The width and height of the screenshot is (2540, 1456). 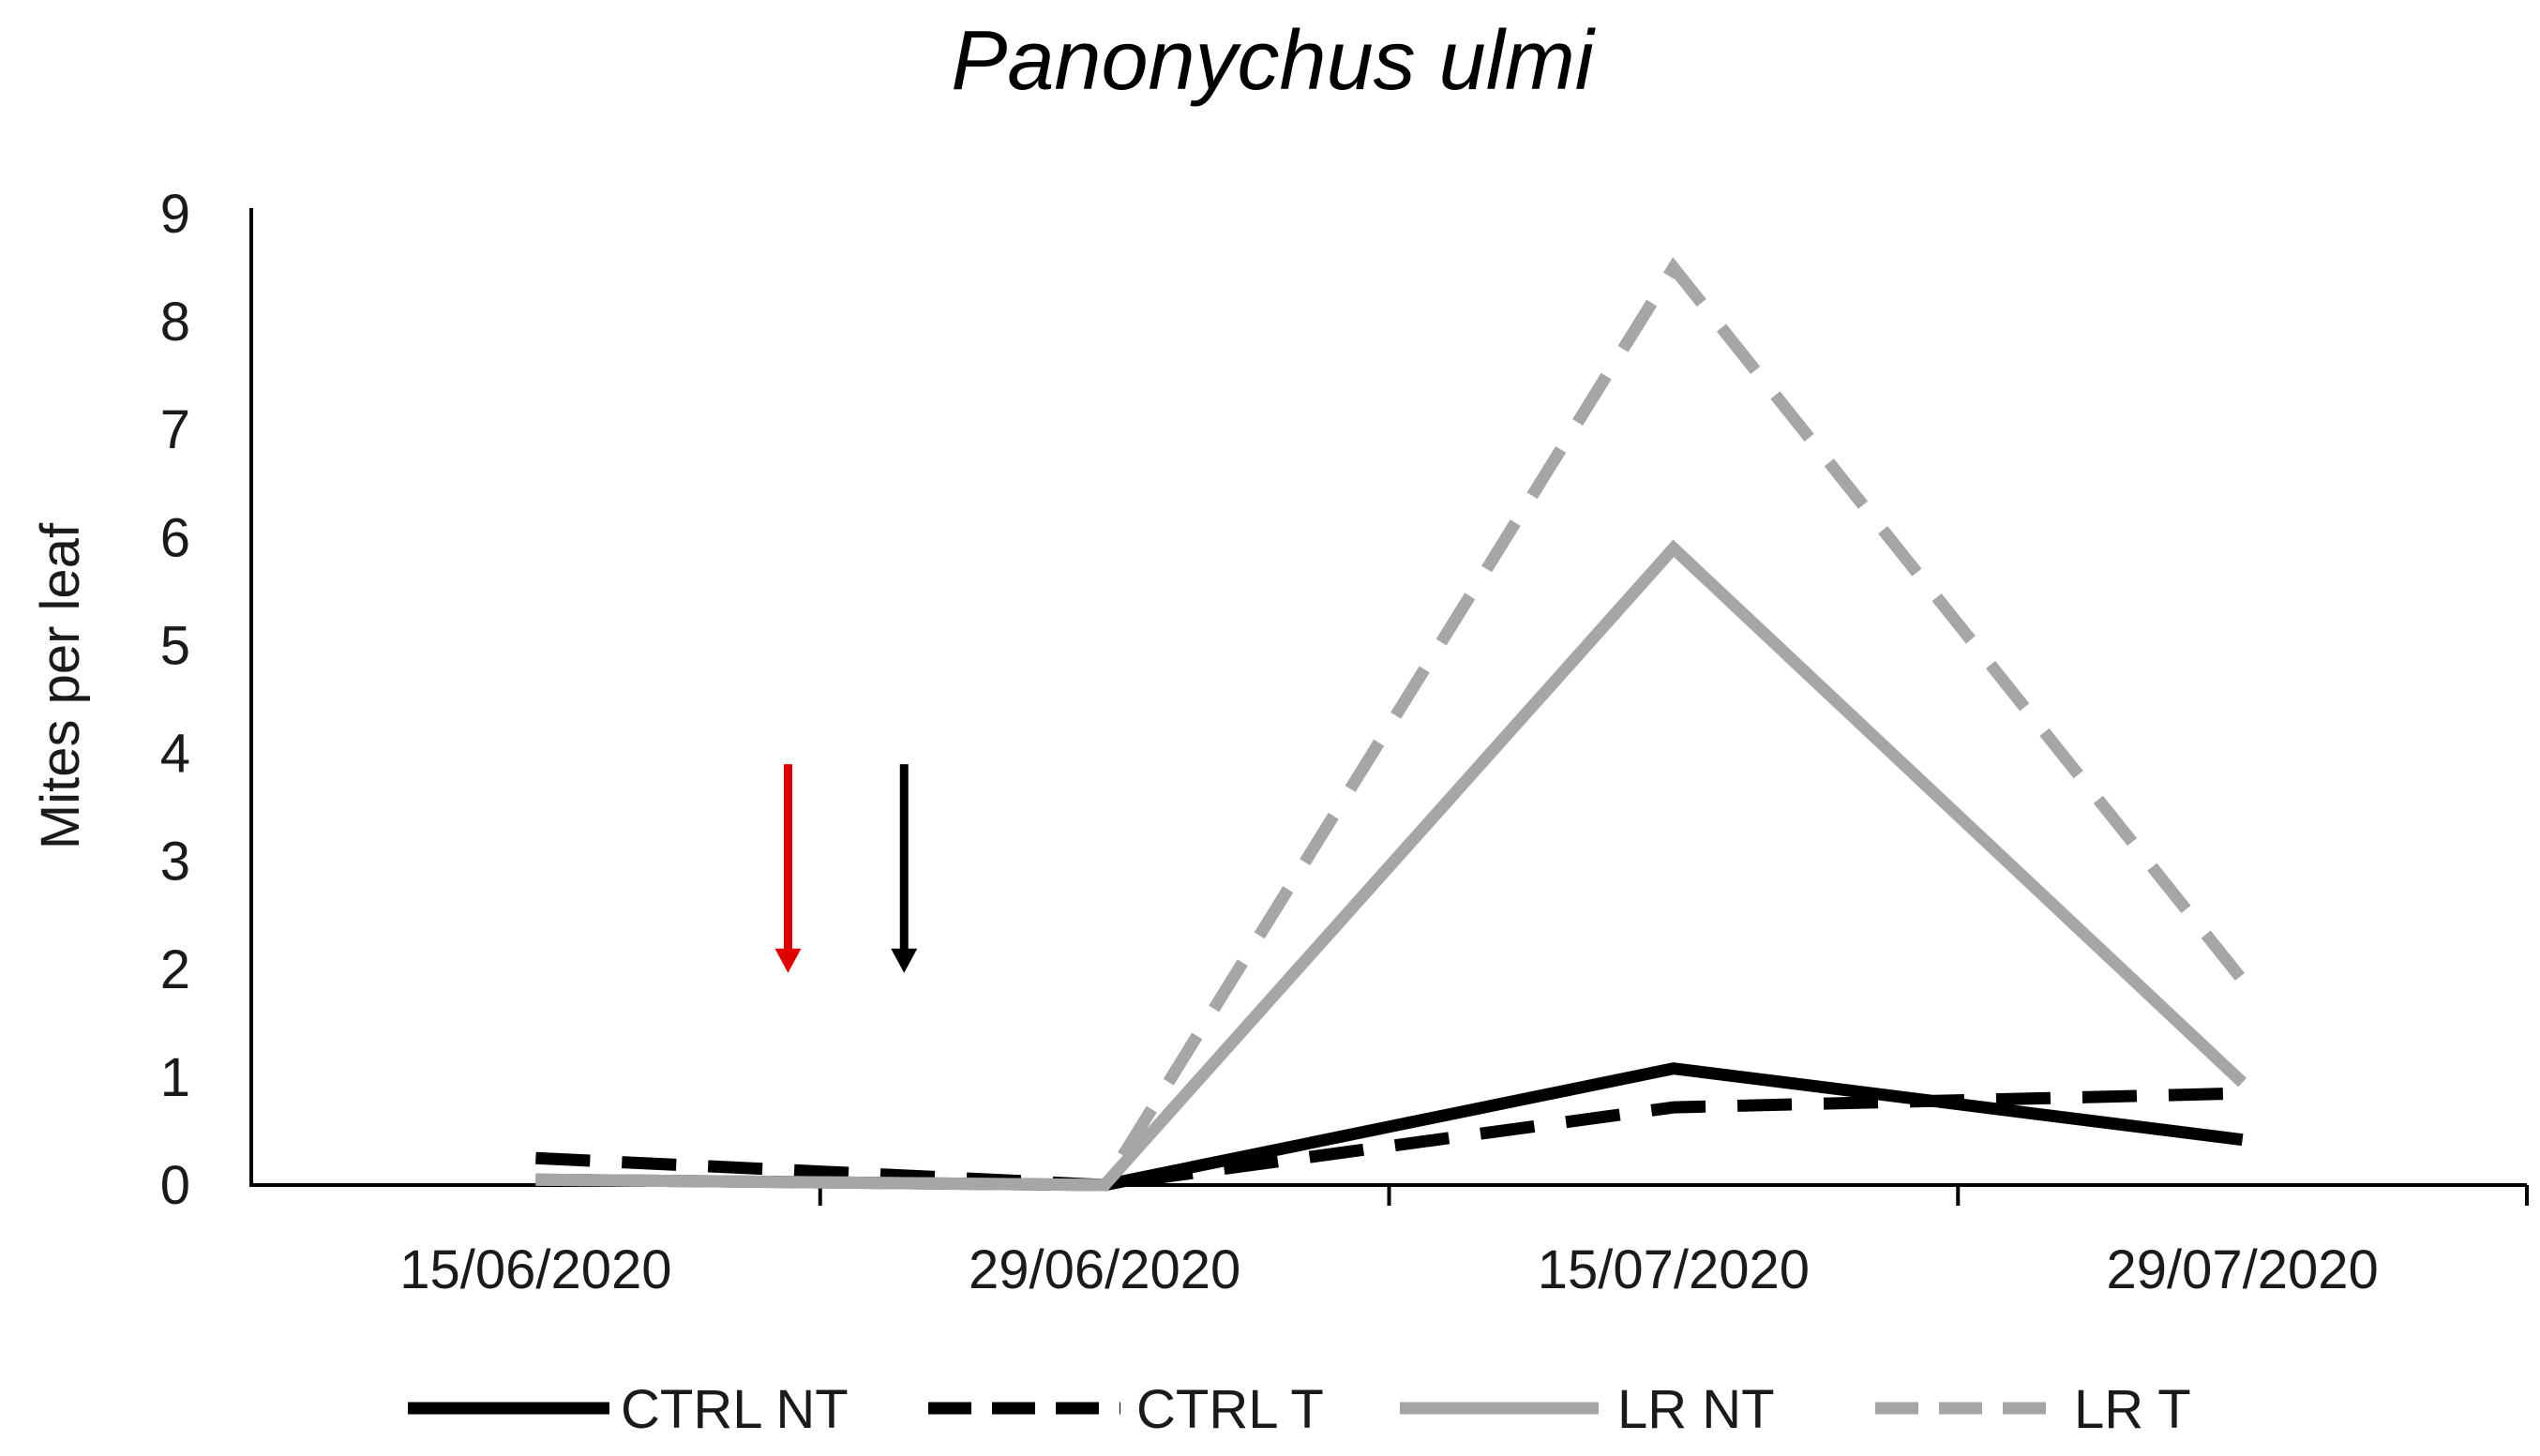 I want to click on y-tick-label: 8, so click(x=175, y=322).